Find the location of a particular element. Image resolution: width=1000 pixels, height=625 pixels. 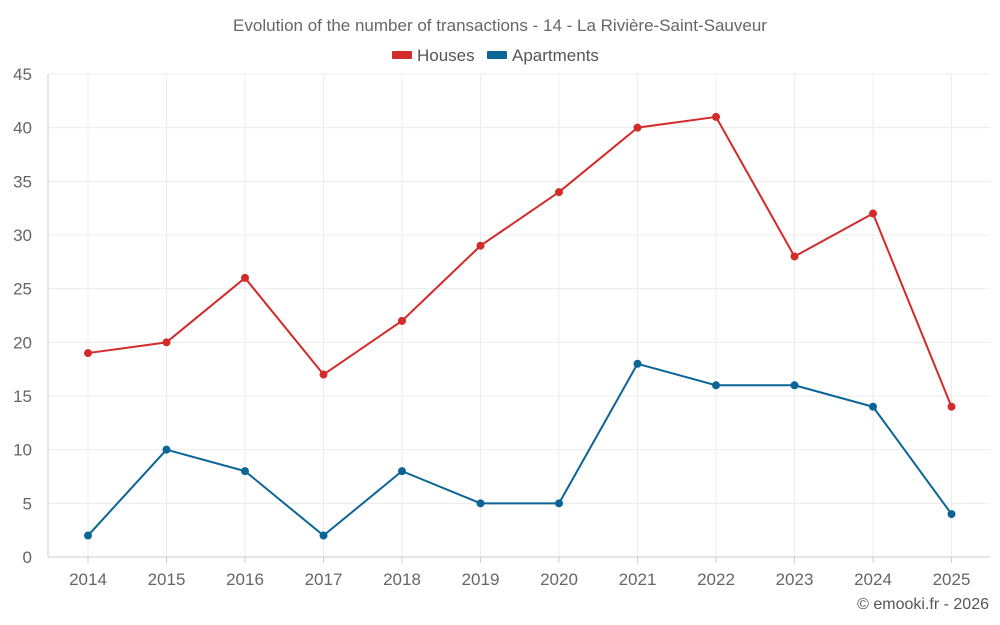

x-tick-label: 2023 is located at coordinates (795, 579).